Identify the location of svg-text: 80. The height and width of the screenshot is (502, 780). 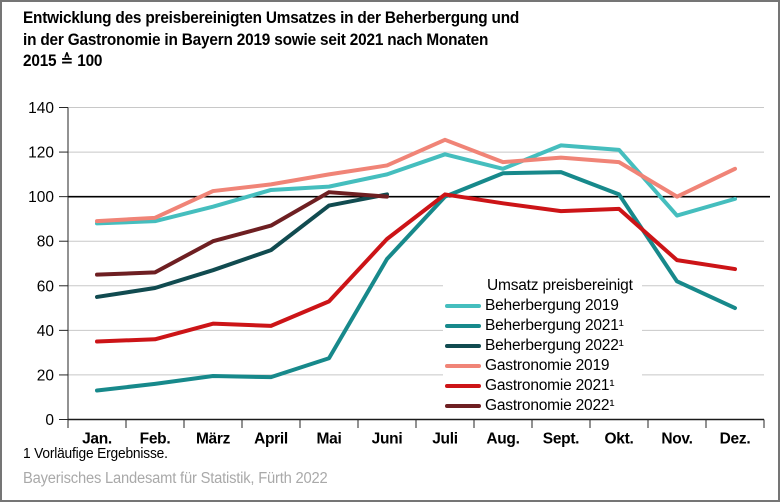
(46, 242).